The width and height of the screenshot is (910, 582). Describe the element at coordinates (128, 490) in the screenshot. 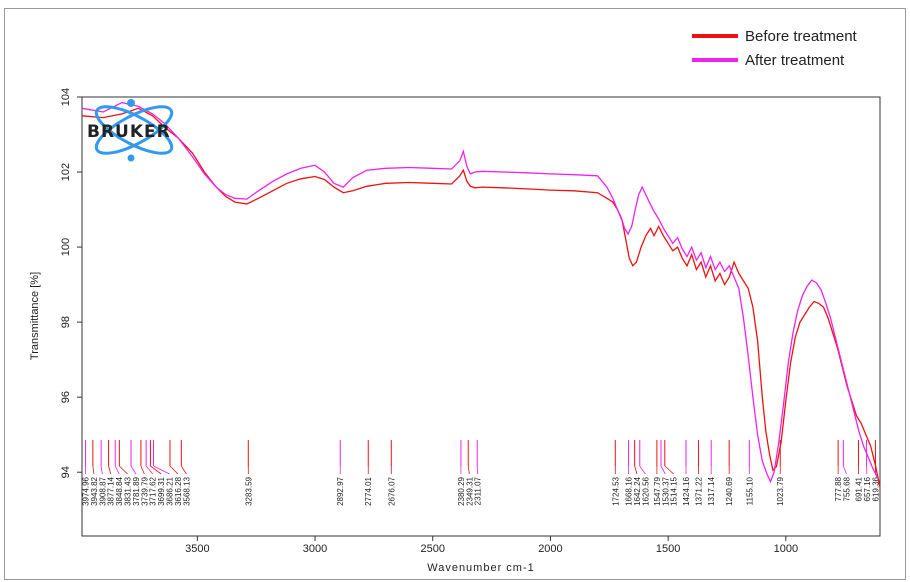

I see `peak-label: 3831.43` at that location.